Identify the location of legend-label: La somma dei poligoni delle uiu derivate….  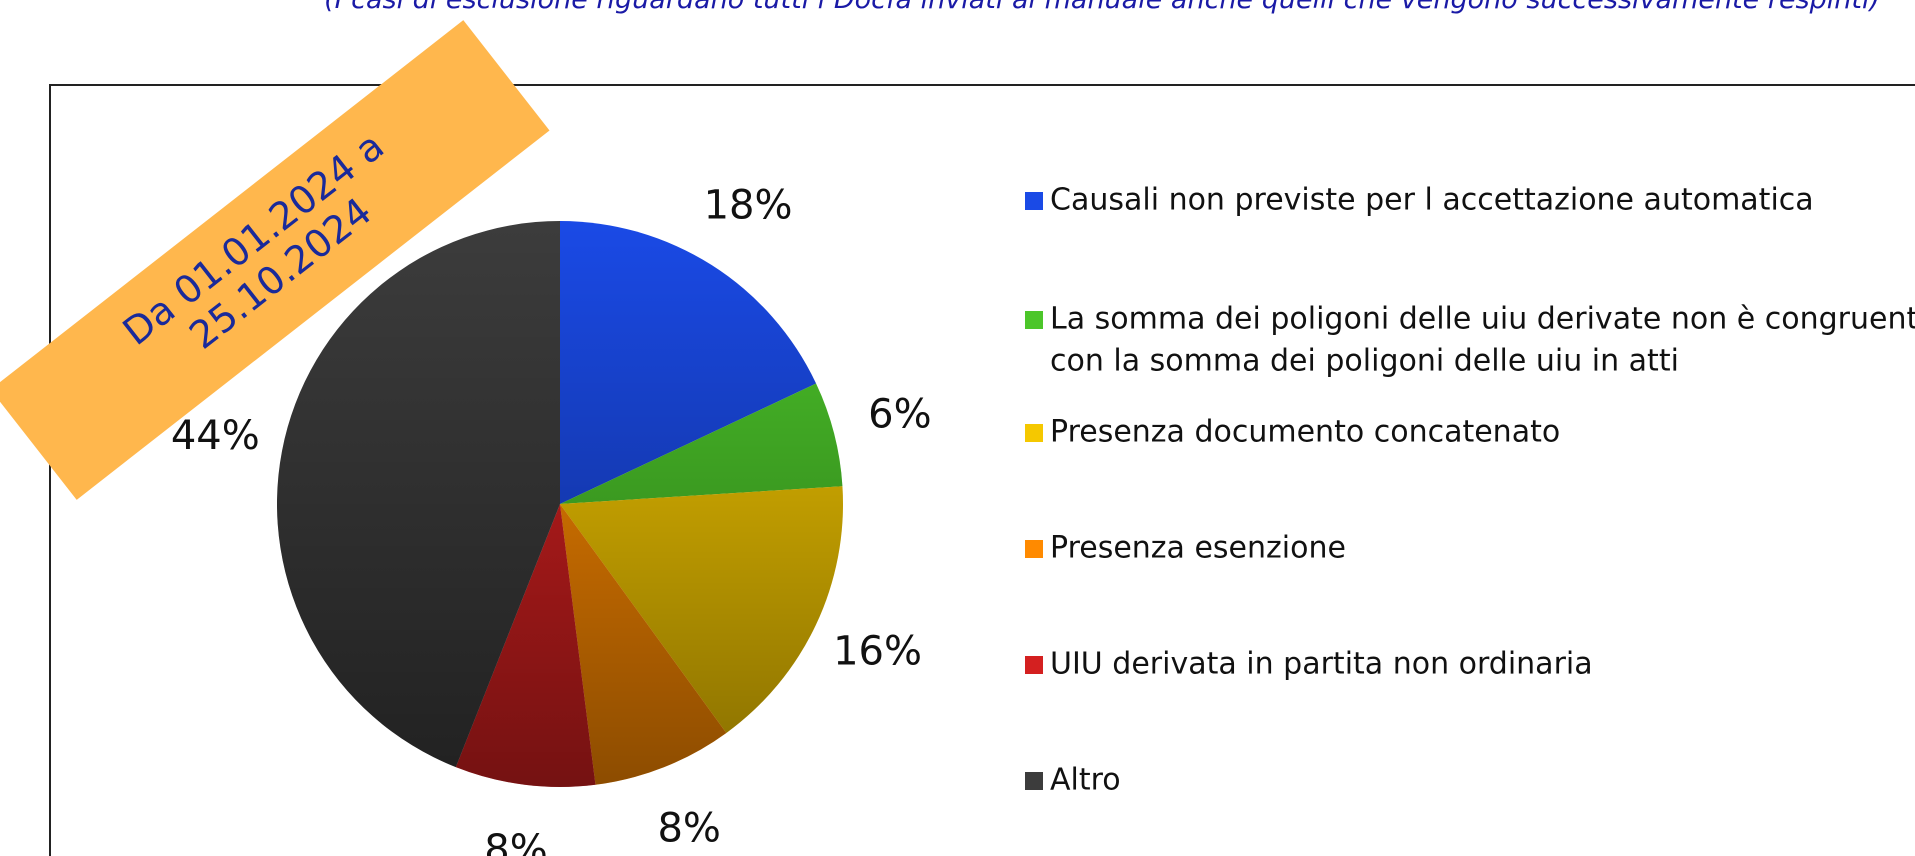
(1482, 319).